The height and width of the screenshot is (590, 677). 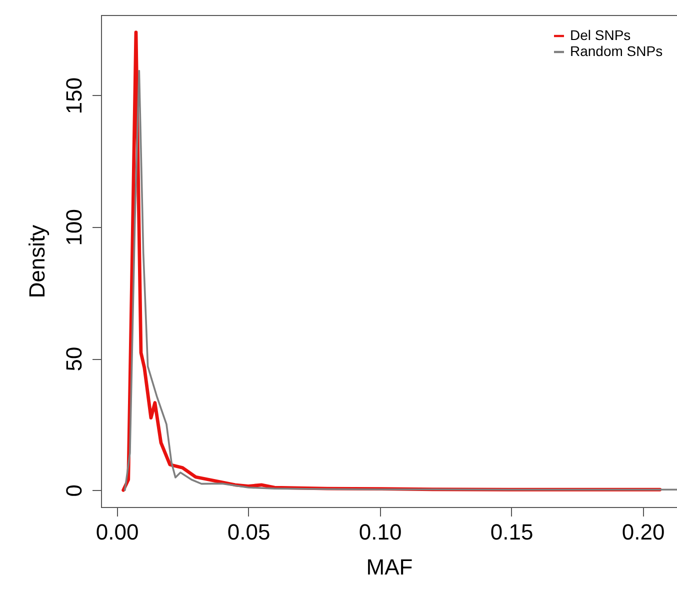 What do you see at coordinates (512, 532) in the screenshot?
I see `x-tick-label: 0.15` at bounding box center [512, 532].